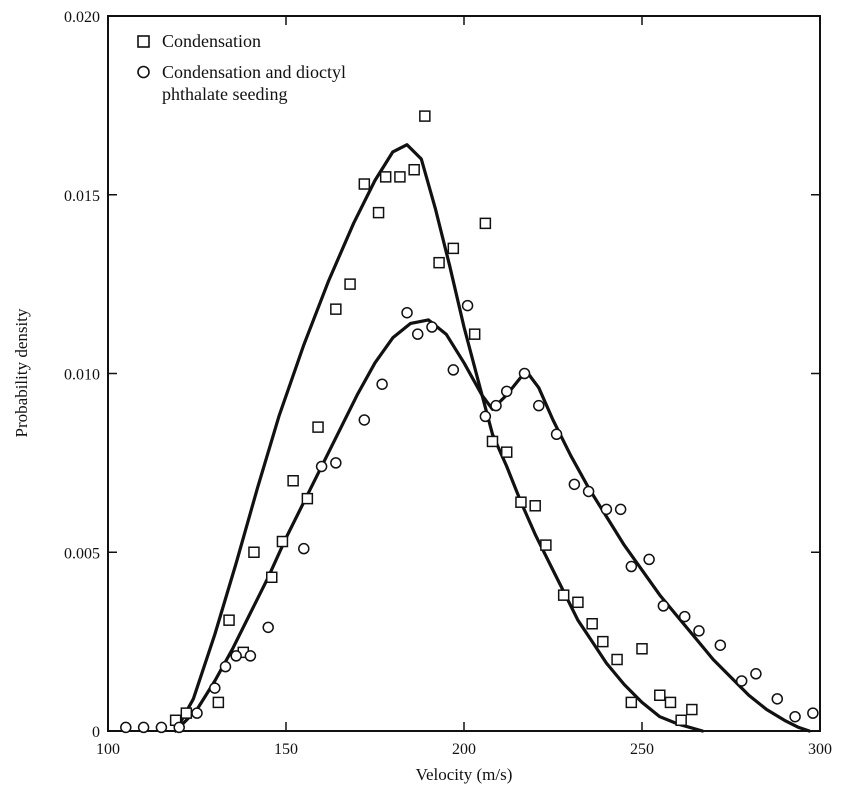 Image resolution: width=850 pixels, height=789 pixels. Describe the element at coordinates (82, 17) in the screenshot. I see `y-tick-label: 0.020` at that location.